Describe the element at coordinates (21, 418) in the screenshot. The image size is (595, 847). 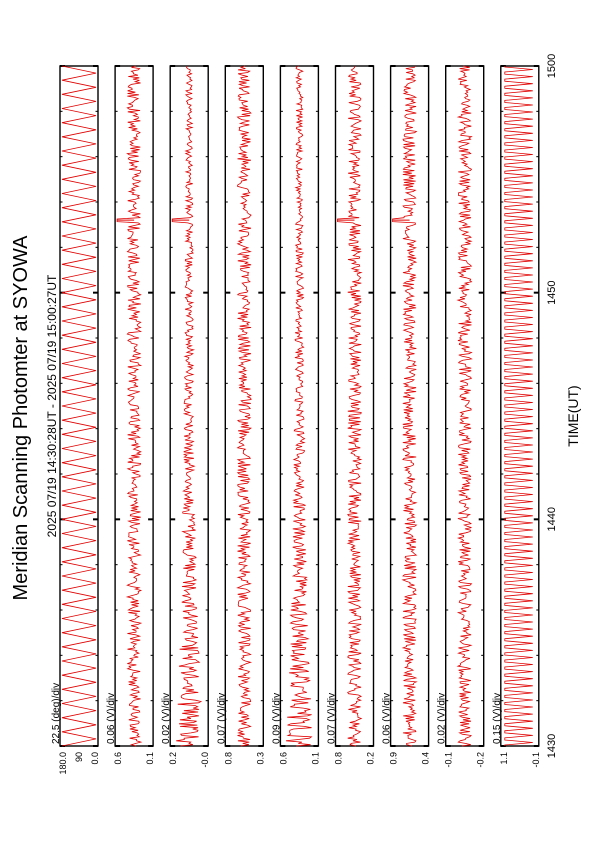
I see `chart-title: Meridian Scanning Photomter at SYOWA` at that location.